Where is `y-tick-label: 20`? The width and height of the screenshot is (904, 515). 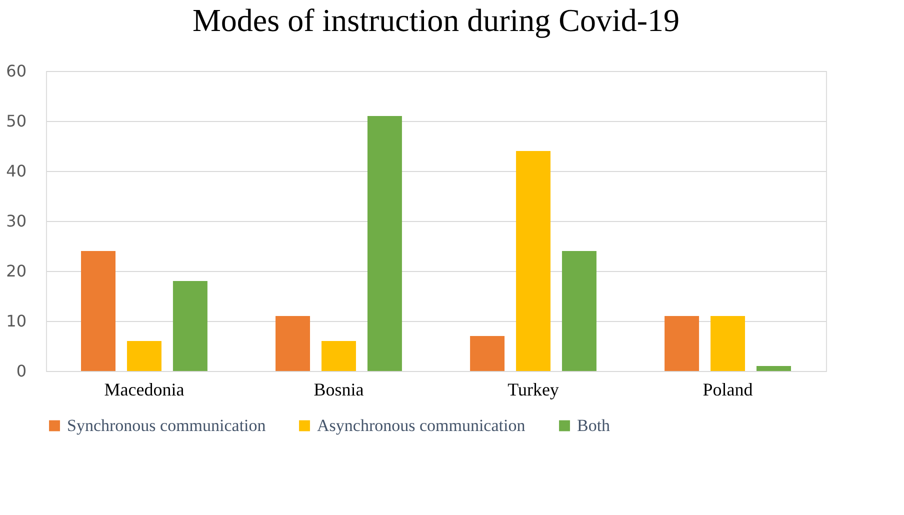 y-tick-label: 20 is located at coordinates (16, 271).